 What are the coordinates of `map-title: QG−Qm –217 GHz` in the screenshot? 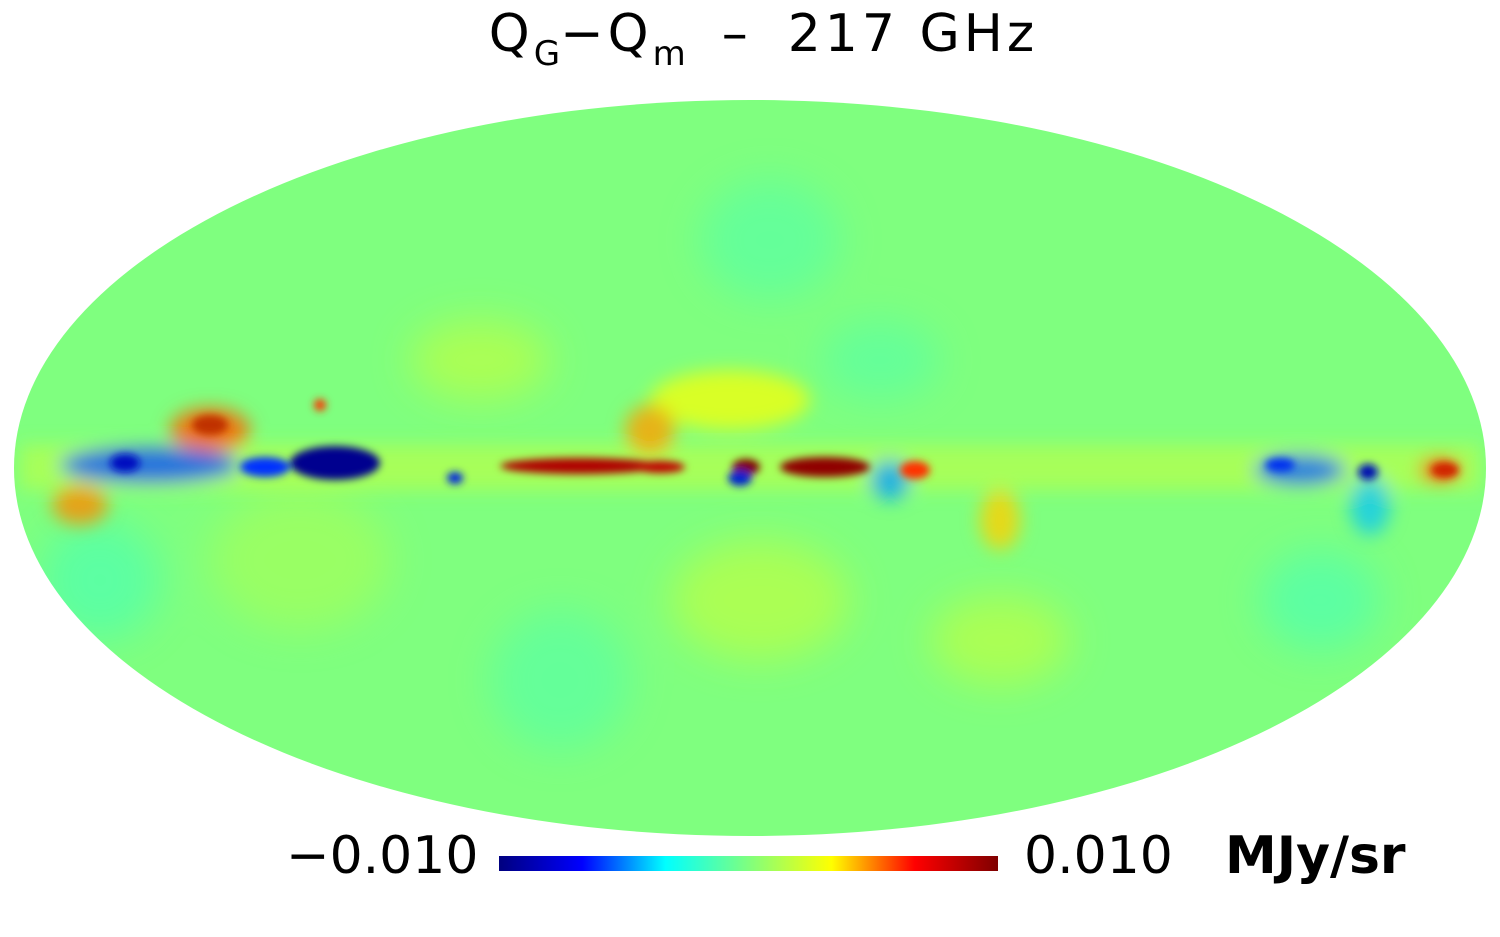 It's located at (750, 39).